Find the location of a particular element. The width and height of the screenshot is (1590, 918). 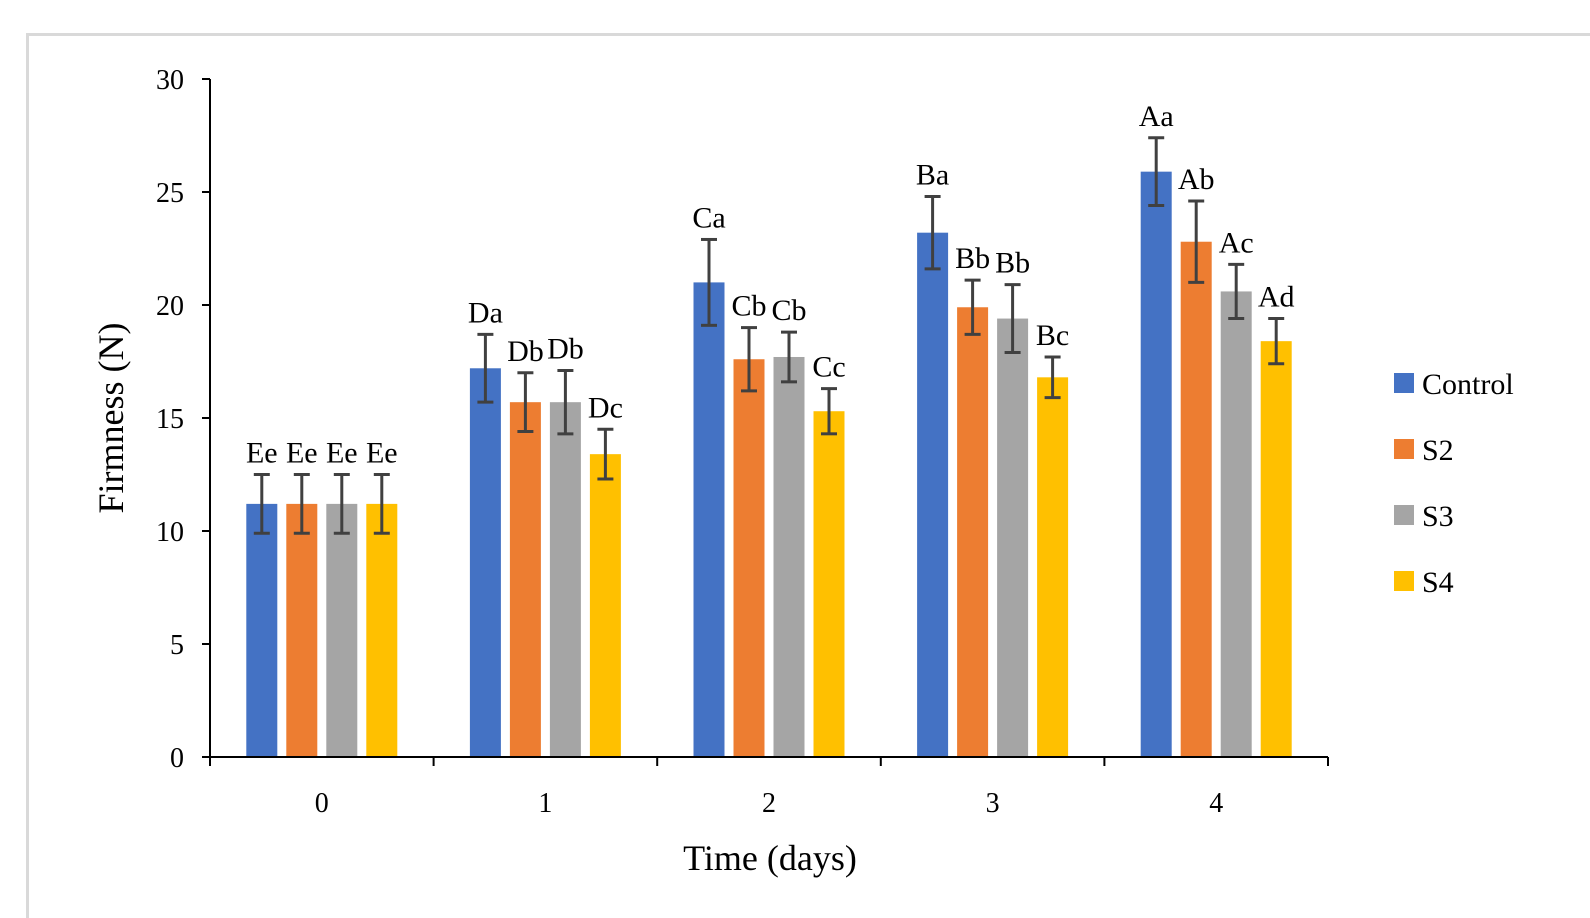

y-tick-label: 0 is located at coordinates (177, 758).